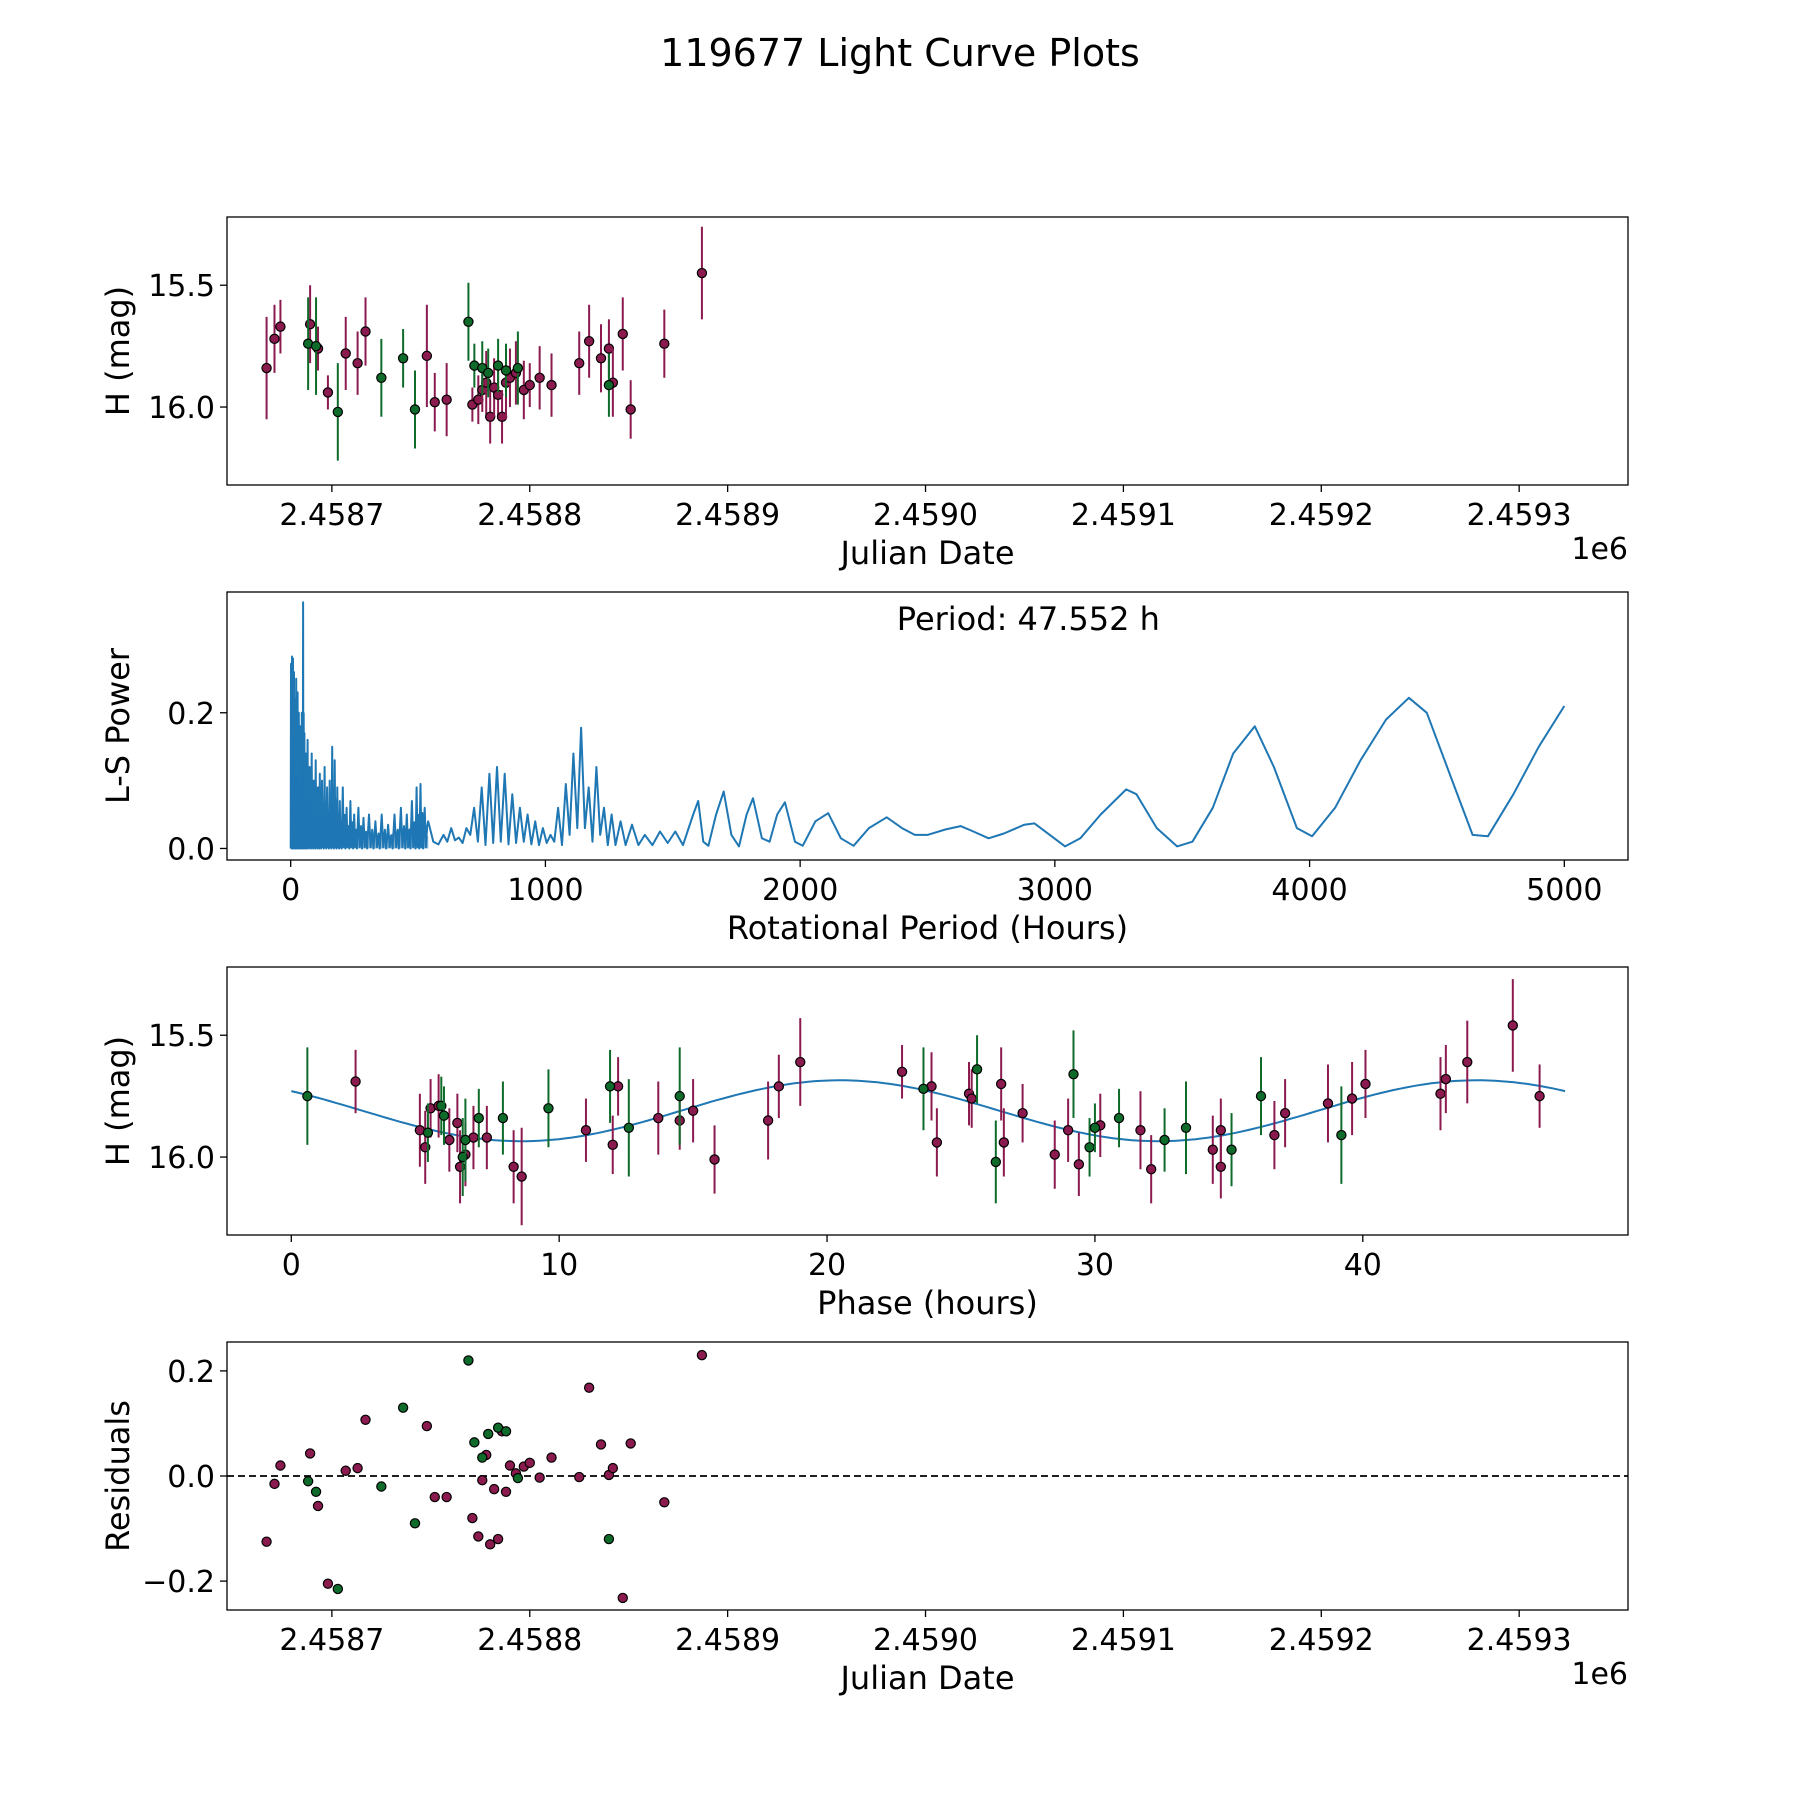 The image size is (1800, 1800). I want to click on x-tick-label: 2.4587, so click(331, 515).